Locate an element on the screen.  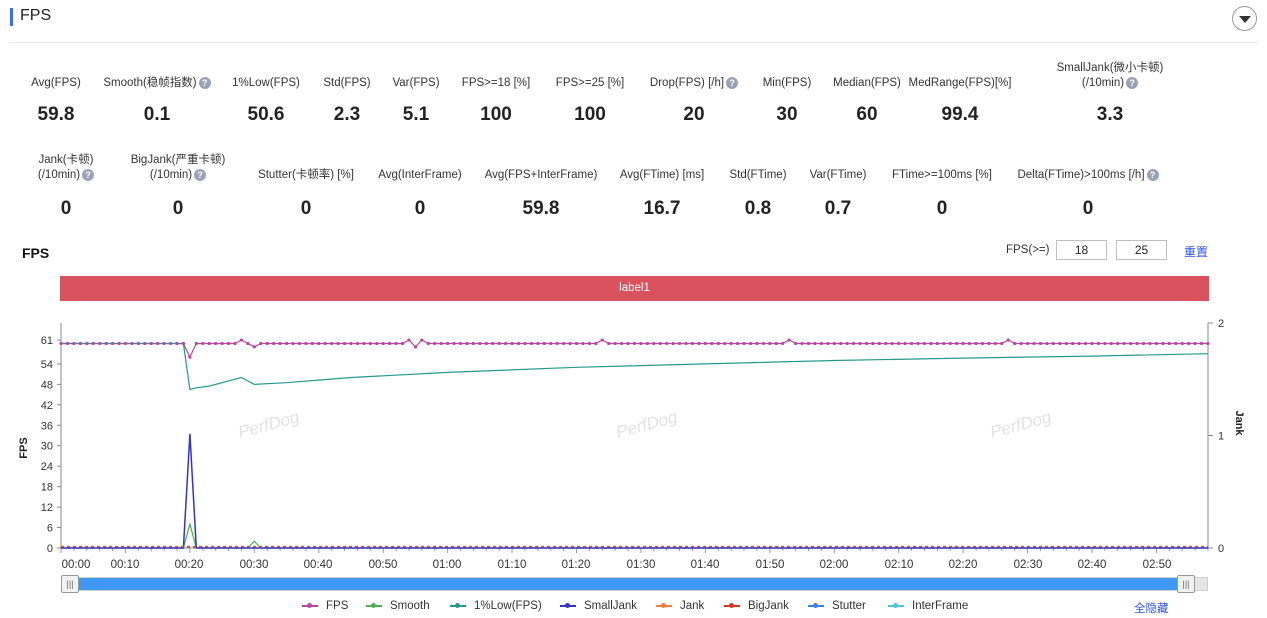
x-tick-label: 00:50 is located at coordinates (383, 565).